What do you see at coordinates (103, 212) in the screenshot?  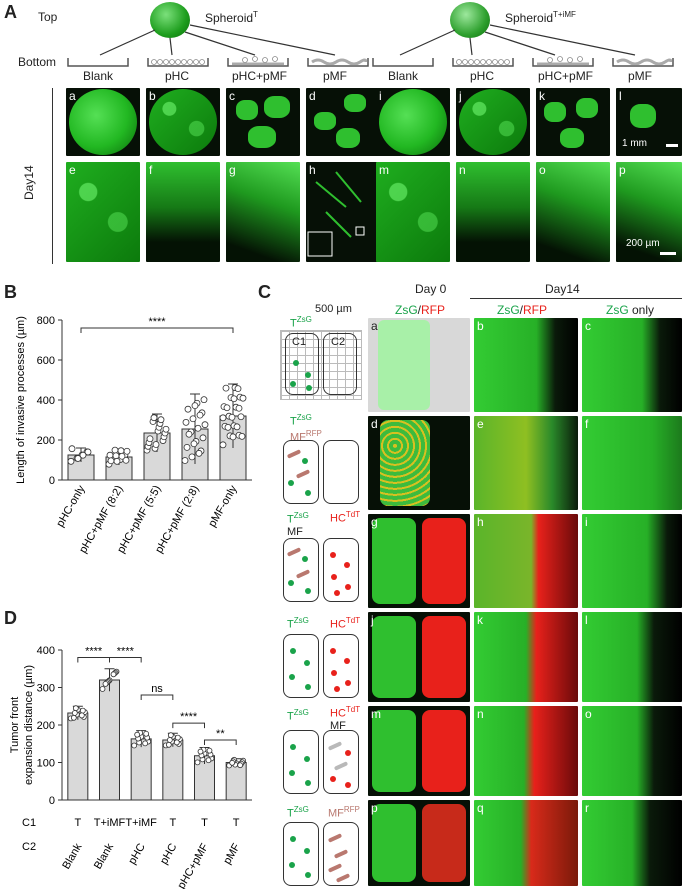 I see `micrograph-e: e` at bounding box center [103, 212].